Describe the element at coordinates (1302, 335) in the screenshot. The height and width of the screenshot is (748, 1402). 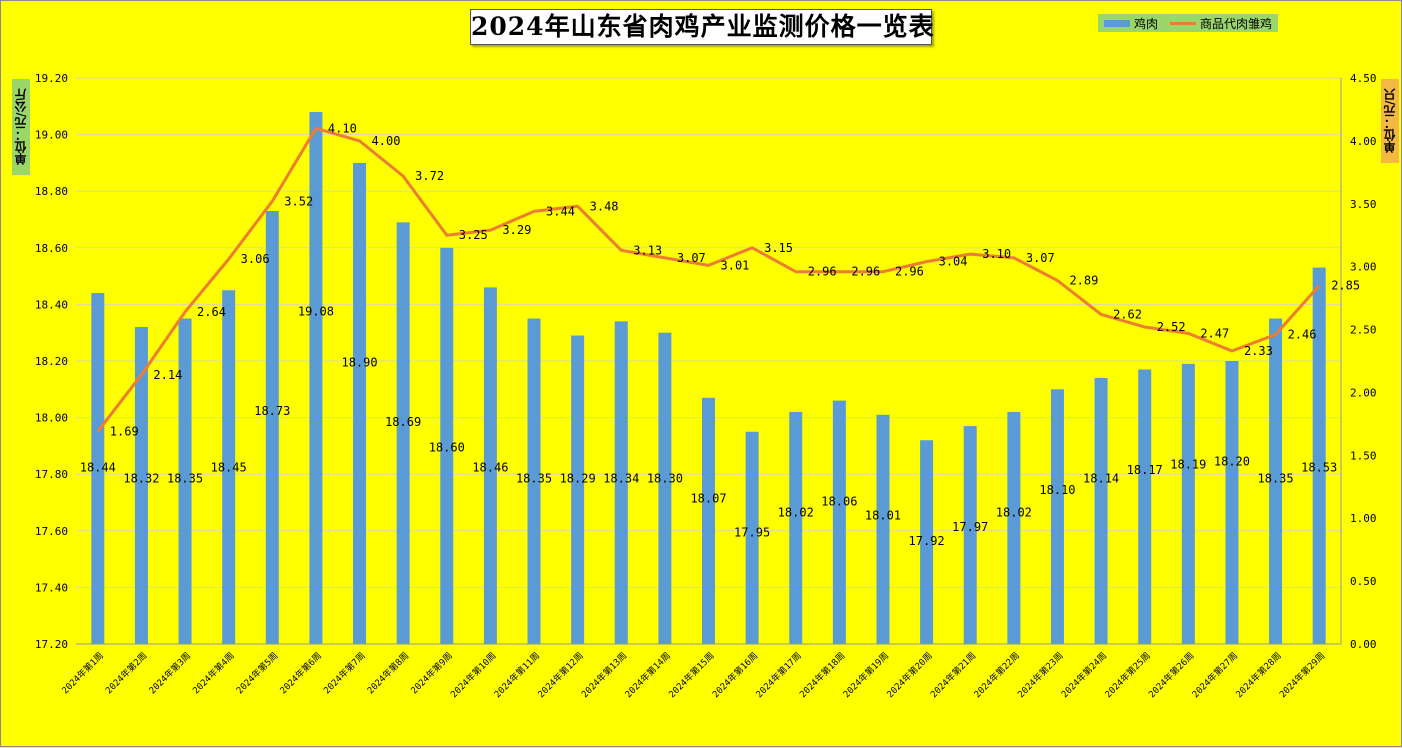
I see `line-data-label: 2.46` at that location.